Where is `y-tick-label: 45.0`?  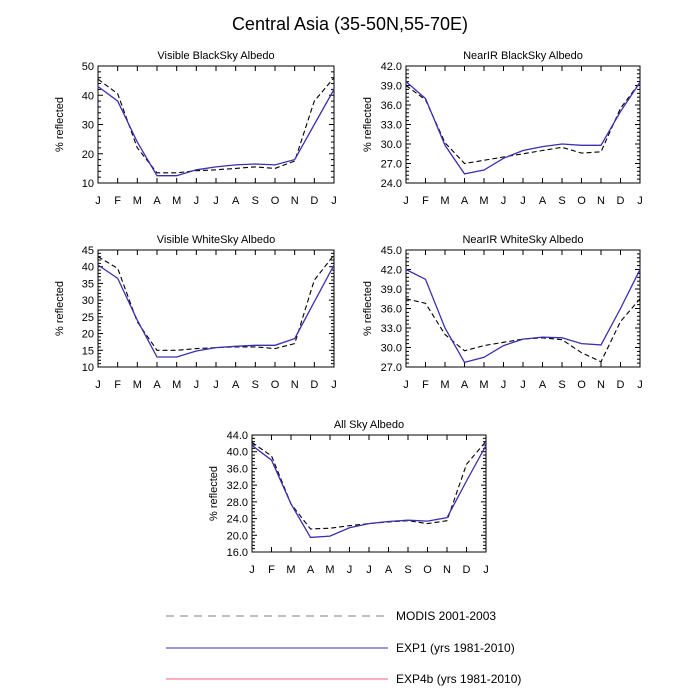 y-tick-label: 45.0 is located at coordinates (391, 251).